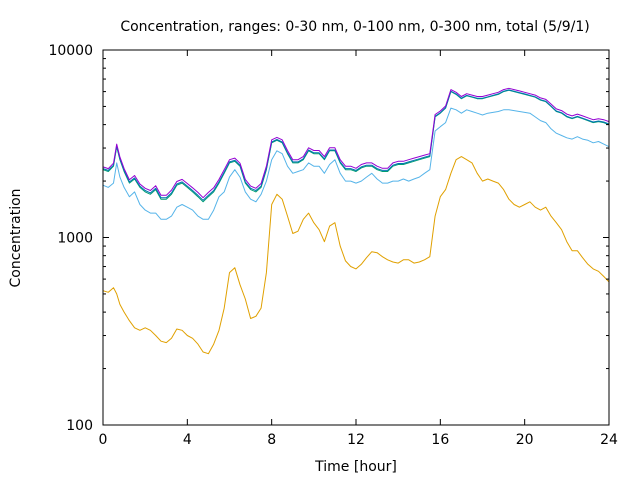 The height and width of the screenshot is (480, 640). What do you see at coordinates (187, 440) in the screenshot?
I see `x-tick-label: 4` at bounding box center [187, 440].